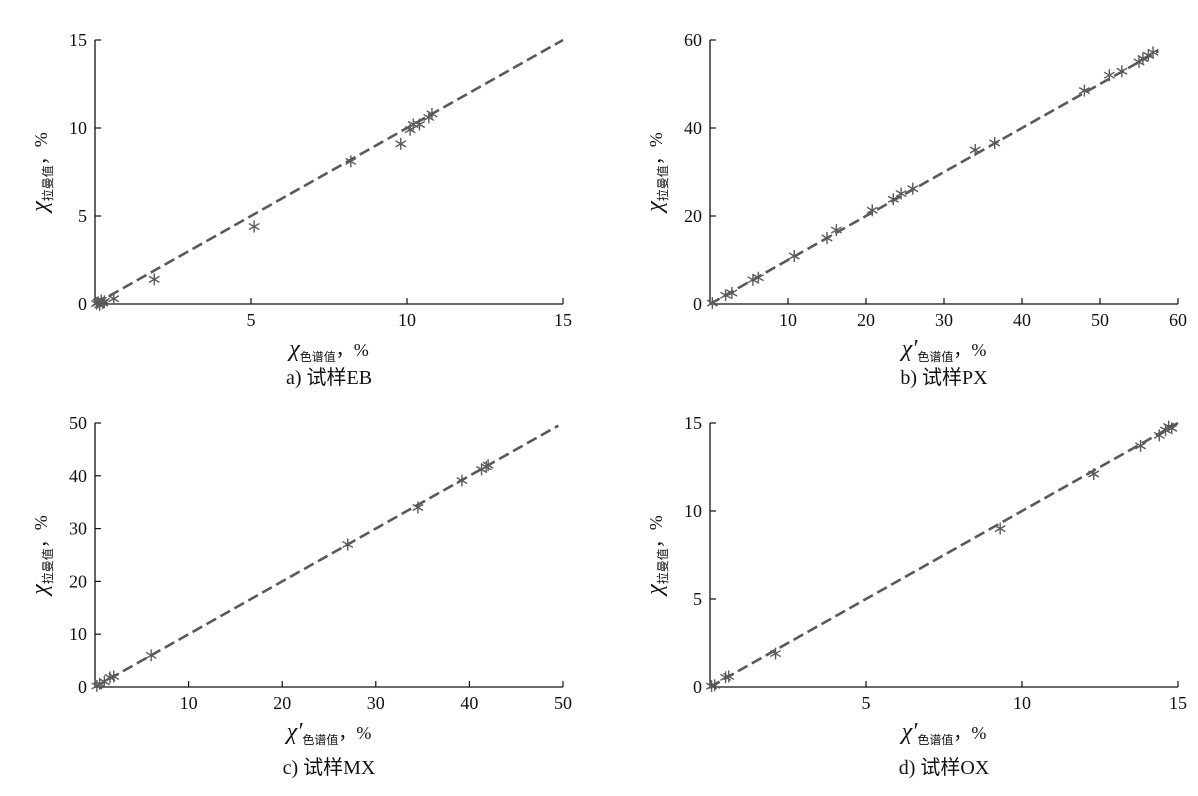  Describe the element at coordinates (78, 529) in the screenshot. I see `y-tick-label: 30` at that location.